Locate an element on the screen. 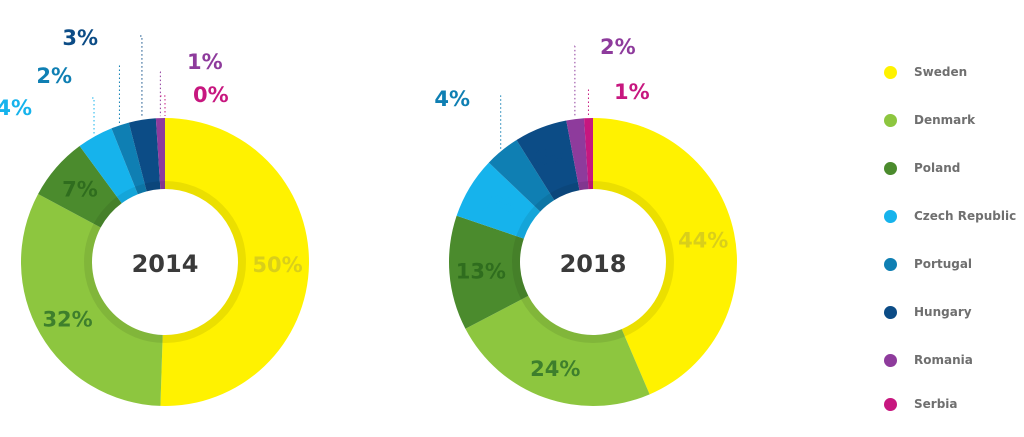 This screenshot has width=1024, height=437. legend-item-czech-republic: Czech Republic is located at coordinates (950, 216).